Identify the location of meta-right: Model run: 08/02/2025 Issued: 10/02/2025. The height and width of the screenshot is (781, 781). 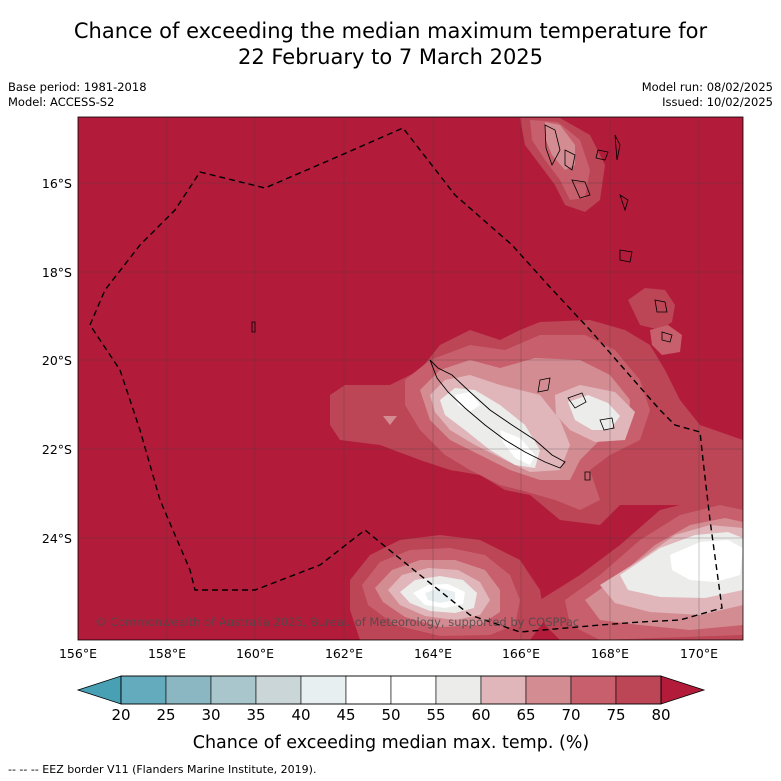
(707, 95).